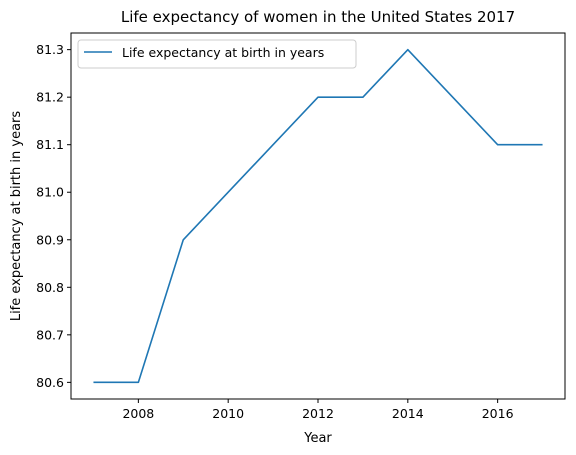  What do you see at coordinates (318, 413) in the screenshot?
I see `x-tick-label: 2012` at bounding box center [318, 413].